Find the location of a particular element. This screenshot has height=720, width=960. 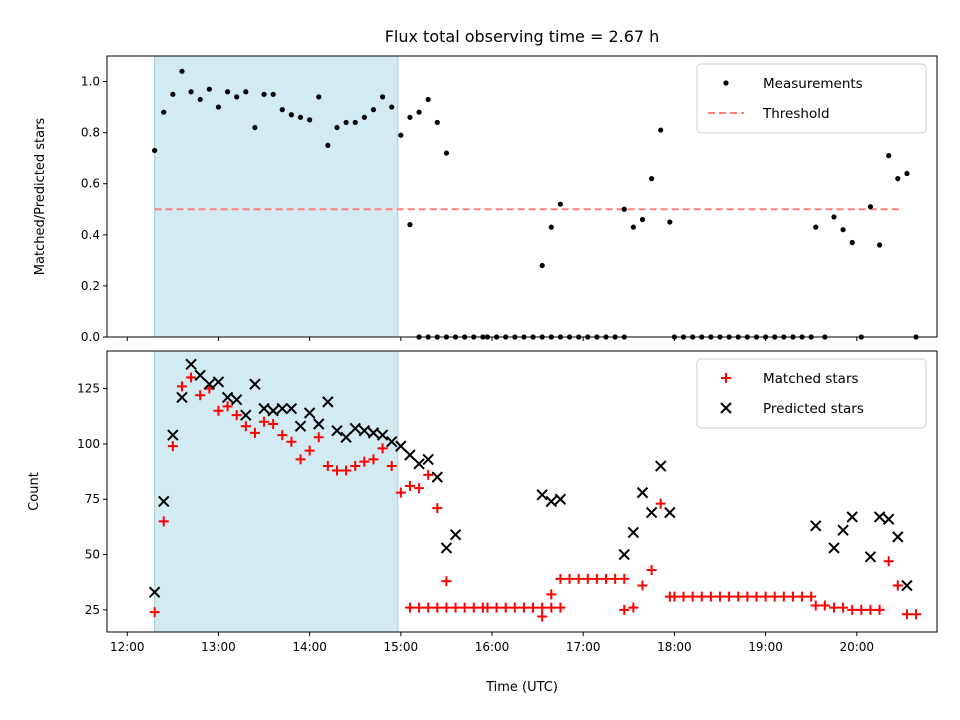

x-axis-label: Time (UTC) is located at coordinates (521, 687).